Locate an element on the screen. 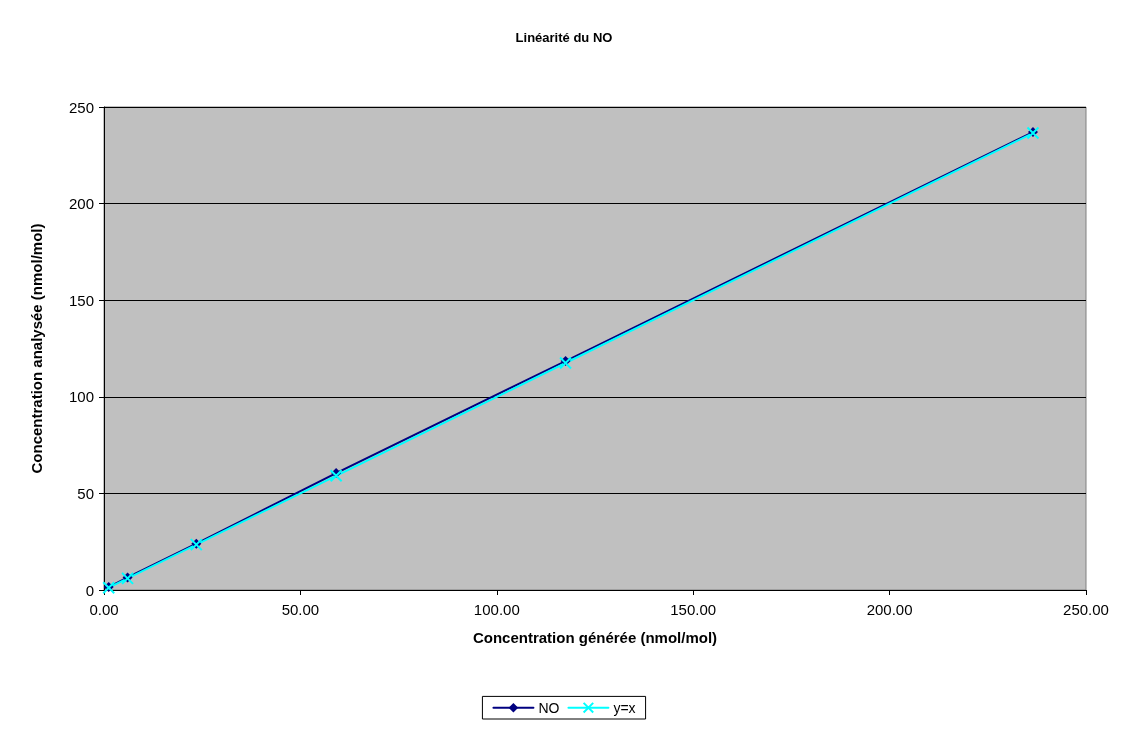 The width and height of the screenshot is (1128, 733). x-tick-label: 50.00 is located at coordinates (300, 609).